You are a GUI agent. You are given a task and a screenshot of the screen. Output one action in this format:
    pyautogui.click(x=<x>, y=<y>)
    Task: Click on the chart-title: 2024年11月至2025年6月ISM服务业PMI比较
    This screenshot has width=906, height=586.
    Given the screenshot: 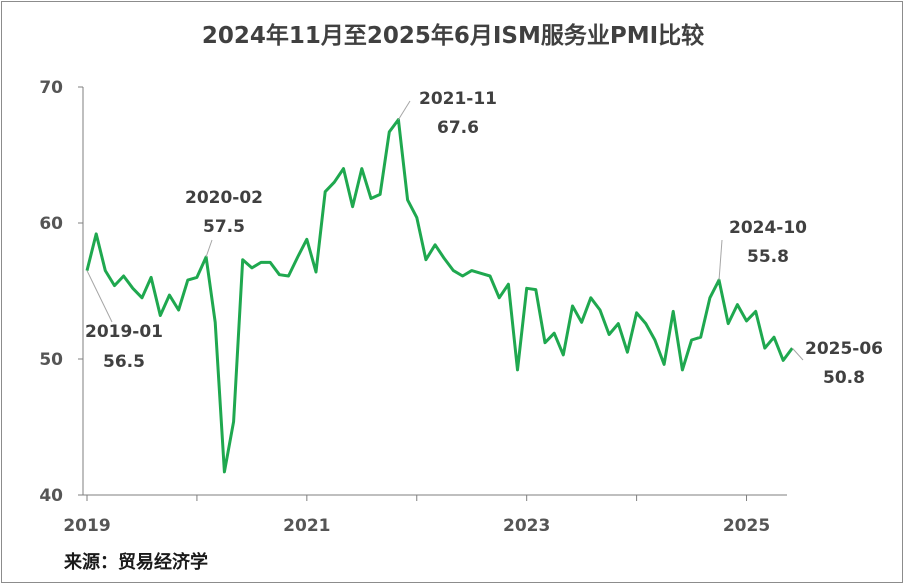 What is the action you would take?
    pyautogui.click(x=453, y=36)
    